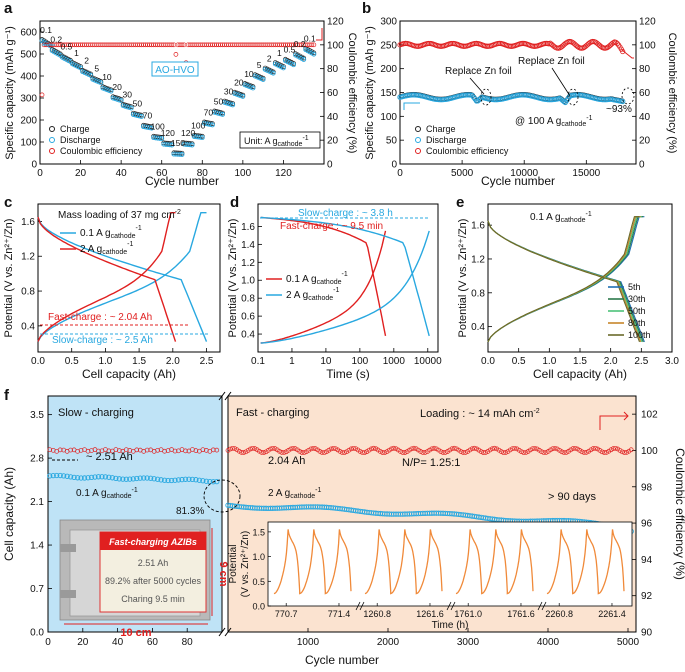 This screenshot has width=685, height=672. I want to click on inset-y-tick-label: 0.5, so click(258, 582).